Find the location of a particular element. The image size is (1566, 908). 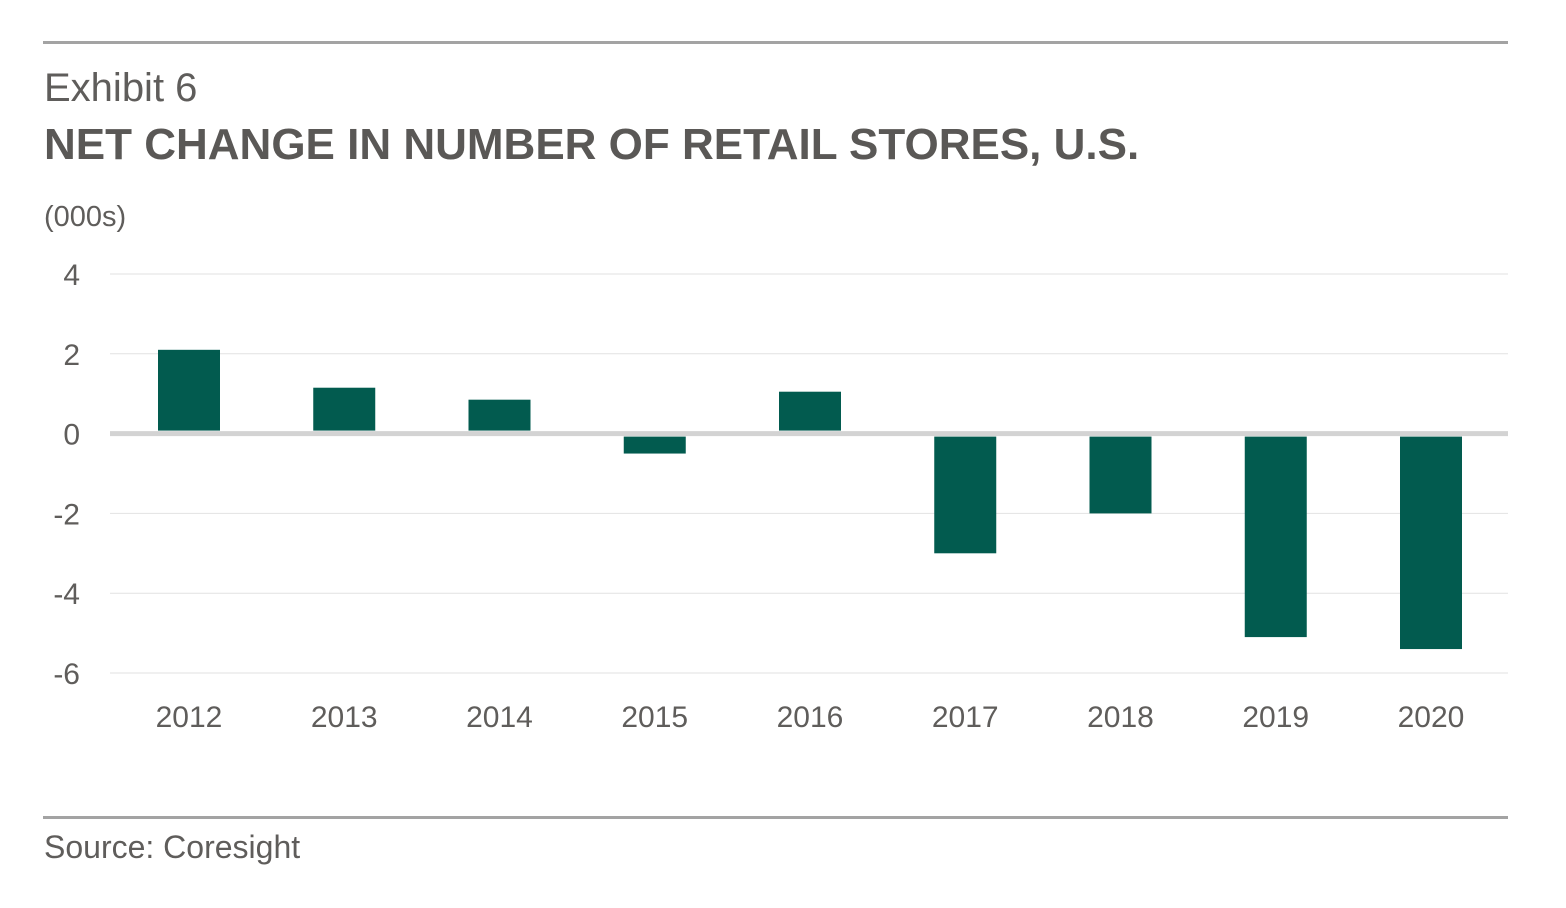

bottom-rule is located at coordinates (775, 817).